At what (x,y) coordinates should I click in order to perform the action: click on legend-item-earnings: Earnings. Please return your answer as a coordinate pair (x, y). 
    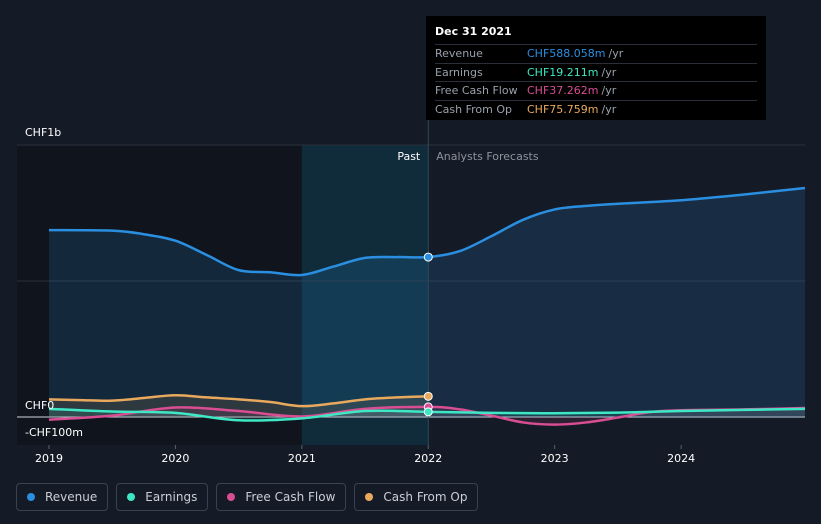
    Looking at the image, I should click on (162, 497).